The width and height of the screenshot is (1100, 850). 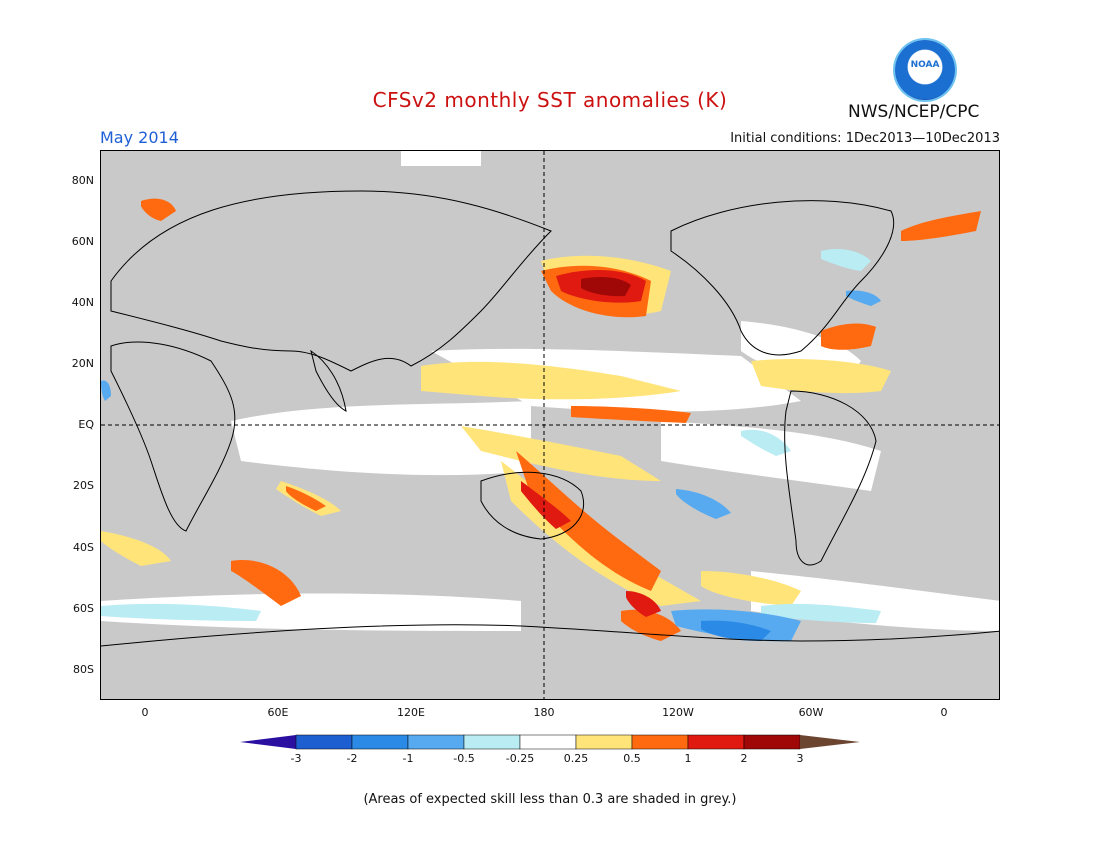 I want to click on lon-label: 120E, so click(x=411, y=712).